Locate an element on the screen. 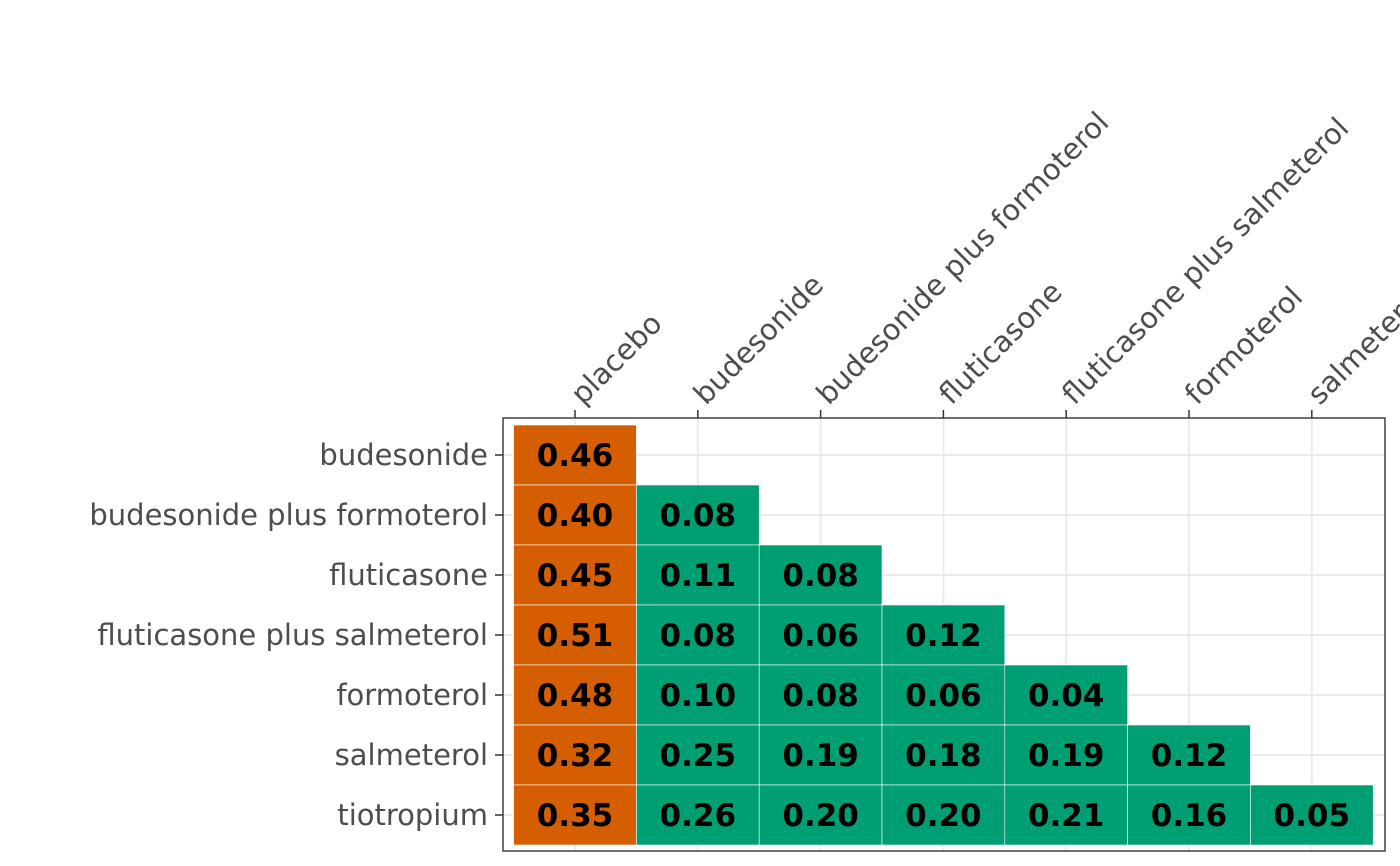 The height and width of the screenshot is (866, 1400). y-tick-label: tiotropium is located at coordinates (412, 815).